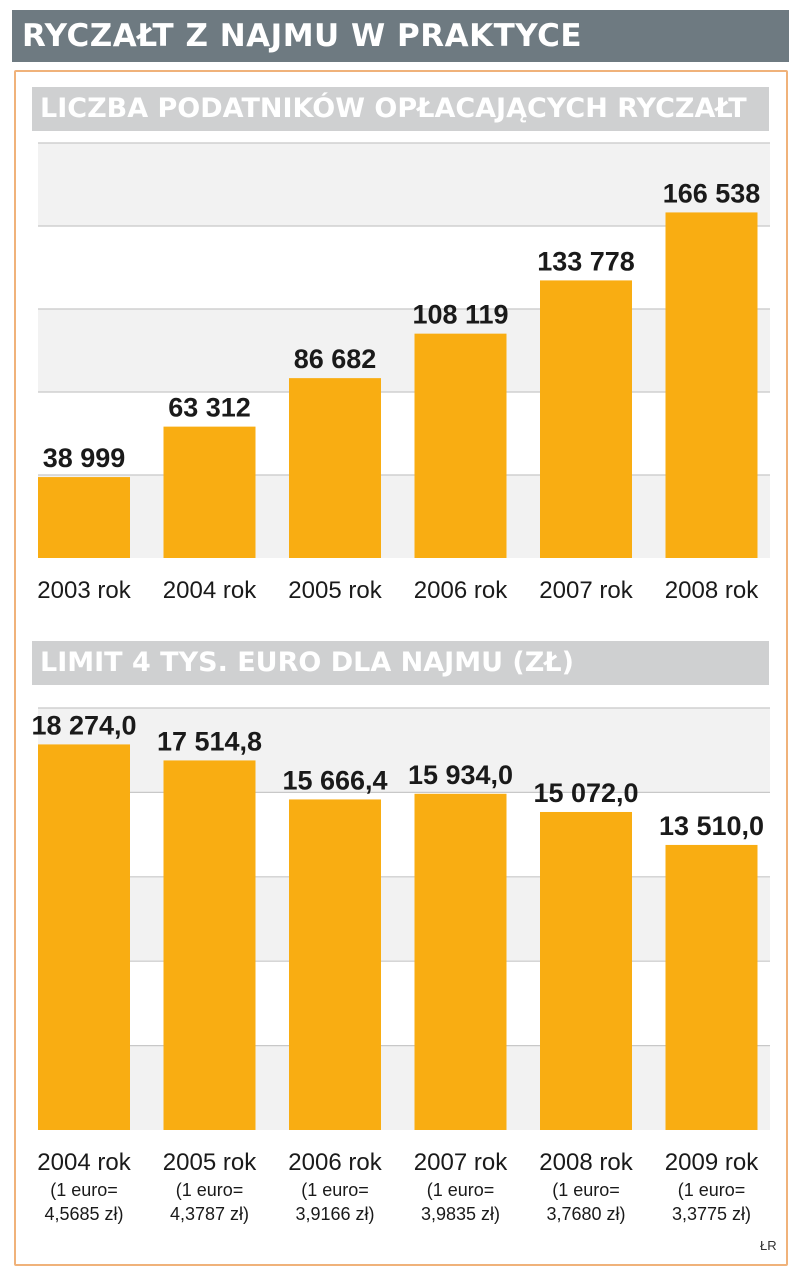 The height and width of the screenshot is (1276, 805). What do you see at coordinates (461, 1190) in the screenshot?
I see `chart2-note-4-line-1: (1 euro=` at bounding box center [461, 1190].